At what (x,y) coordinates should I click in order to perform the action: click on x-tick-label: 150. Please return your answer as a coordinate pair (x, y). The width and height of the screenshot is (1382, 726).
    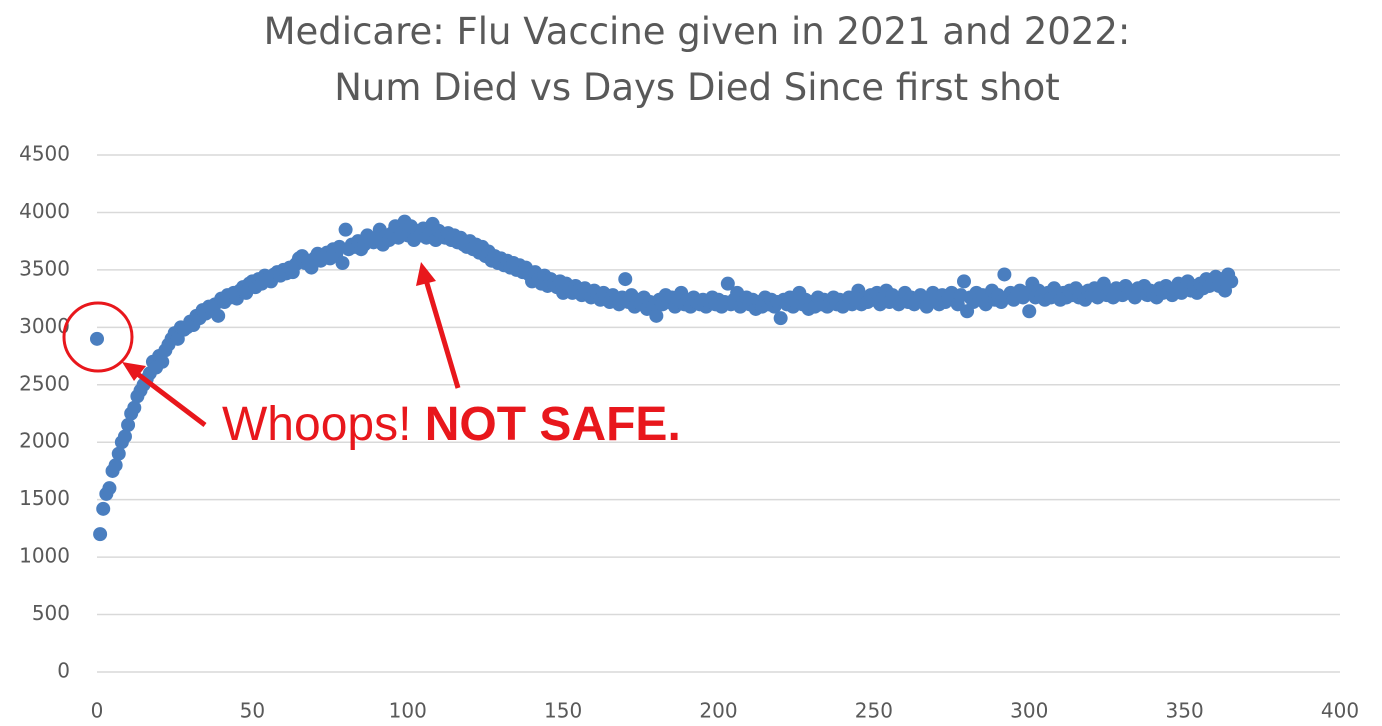
    Looking at the image, I should click on (563, 711).